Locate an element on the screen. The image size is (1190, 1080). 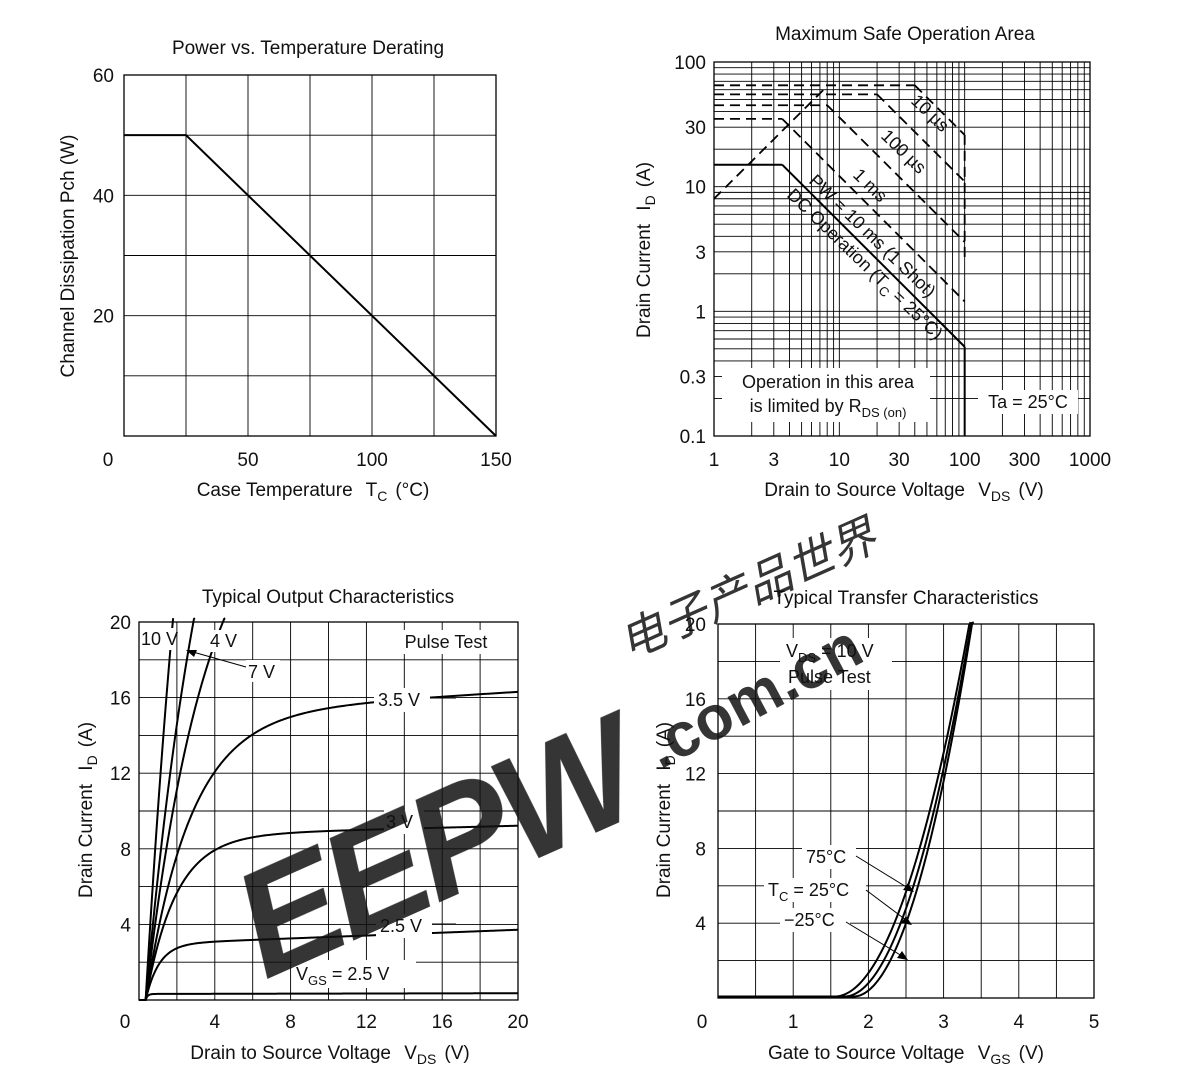
output-ytick: 16 is located at coordinates (120, 699).